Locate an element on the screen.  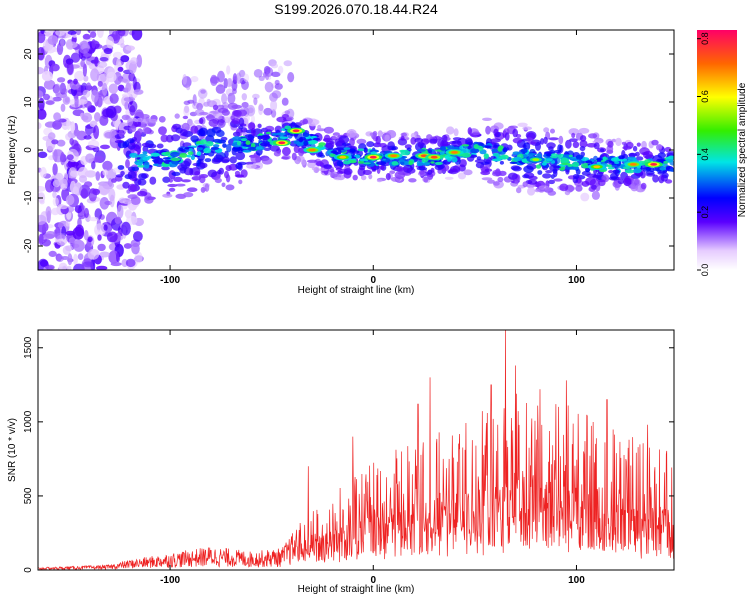
spectral-hotspot is located at coordinates (434, 157).